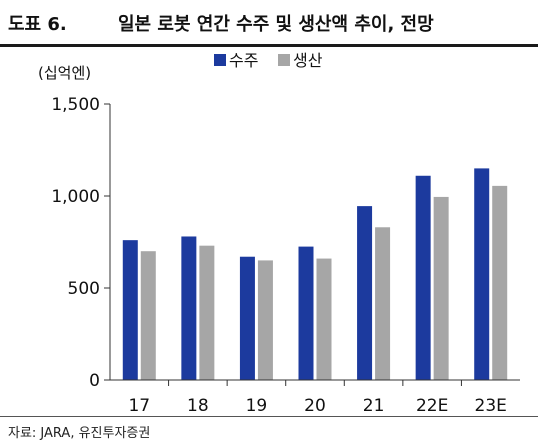  What do you see at coordinates (500, 282) in the screenshot?
I see `bar-생산-23E` at bounding box center [500, 282].